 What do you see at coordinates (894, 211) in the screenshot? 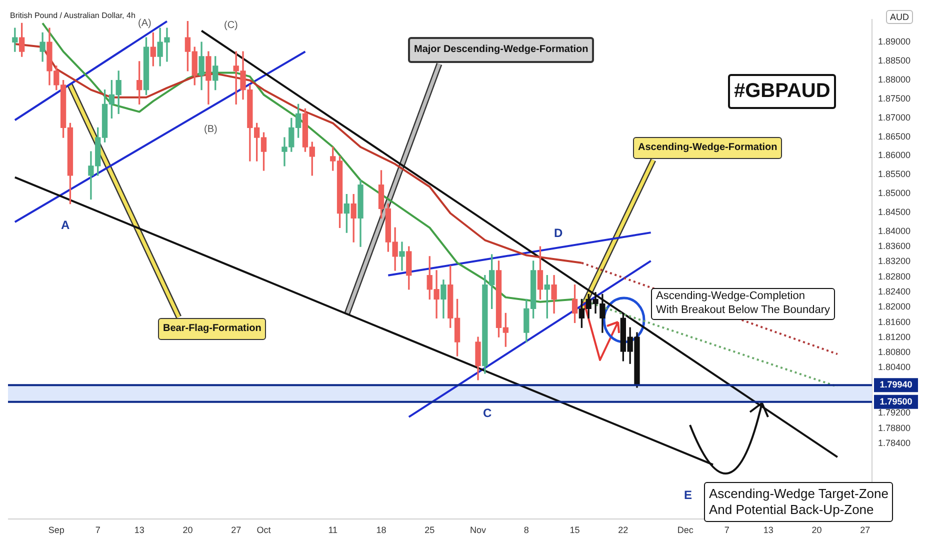
I see `y-tick-label: 1.84500` at bounding box center [894, 211].